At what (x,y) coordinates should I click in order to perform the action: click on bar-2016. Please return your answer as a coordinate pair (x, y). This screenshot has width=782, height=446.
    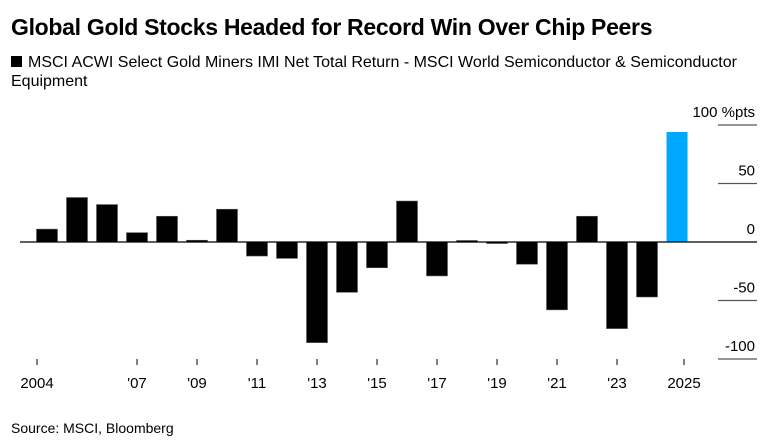
    Looking at the image, I should click on (407, 221).